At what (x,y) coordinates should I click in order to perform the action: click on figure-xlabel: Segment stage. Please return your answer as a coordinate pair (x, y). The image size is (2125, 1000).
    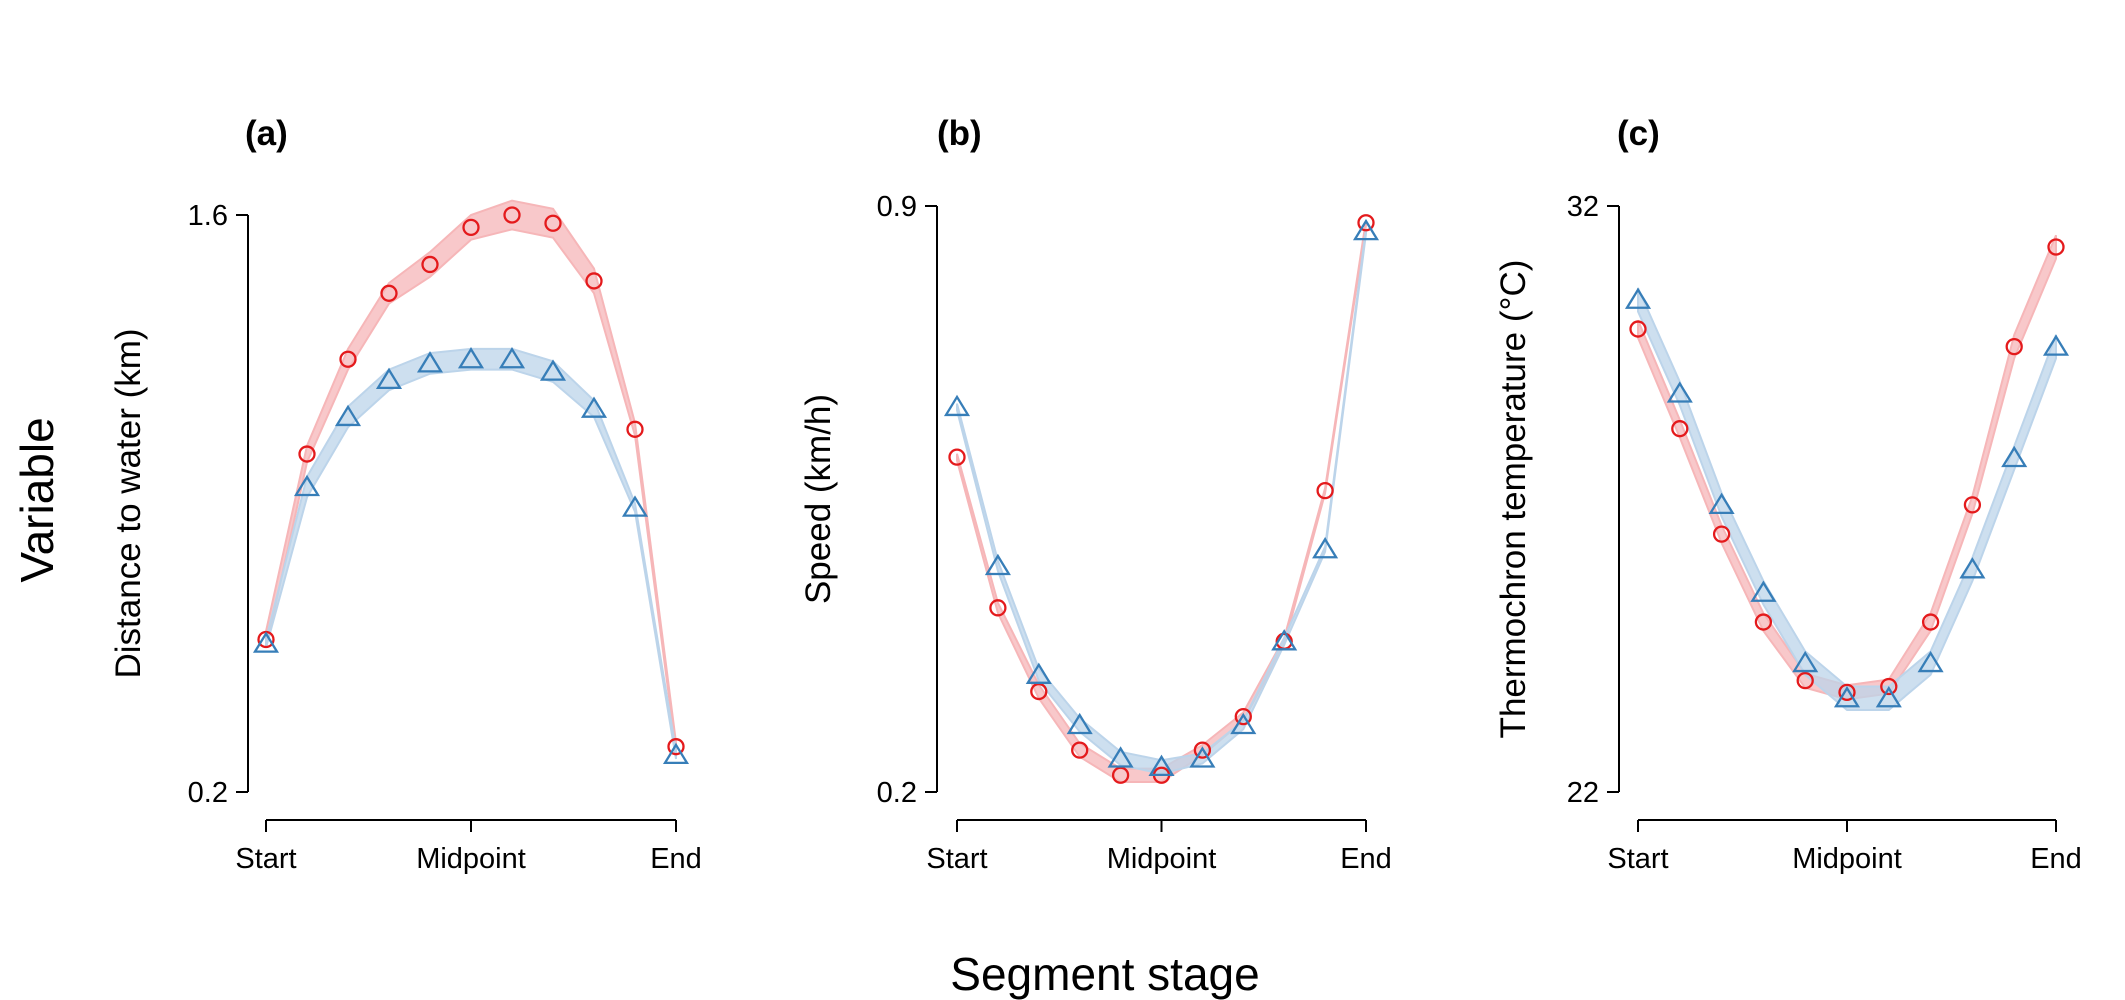
    Looking at the image, I should click on (1104, 974).